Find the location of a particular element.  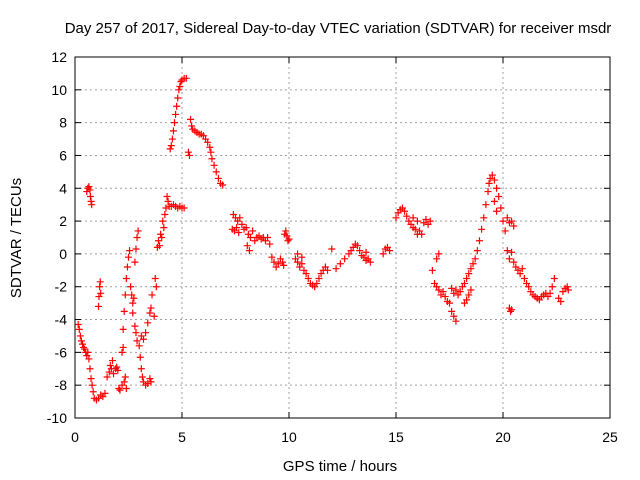

x-axis-label: GPS time / hours is located at coordinates (340, 466).